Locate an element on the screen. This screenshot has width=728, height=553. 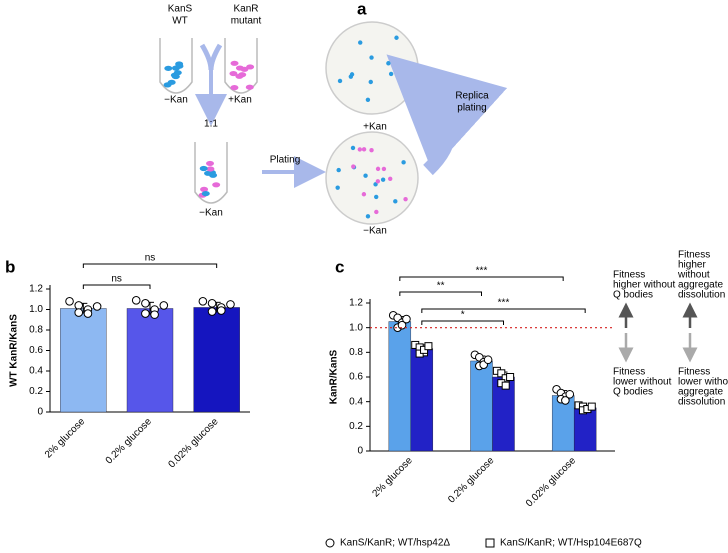
label: 1:1 is located at coordinates (211, 124).